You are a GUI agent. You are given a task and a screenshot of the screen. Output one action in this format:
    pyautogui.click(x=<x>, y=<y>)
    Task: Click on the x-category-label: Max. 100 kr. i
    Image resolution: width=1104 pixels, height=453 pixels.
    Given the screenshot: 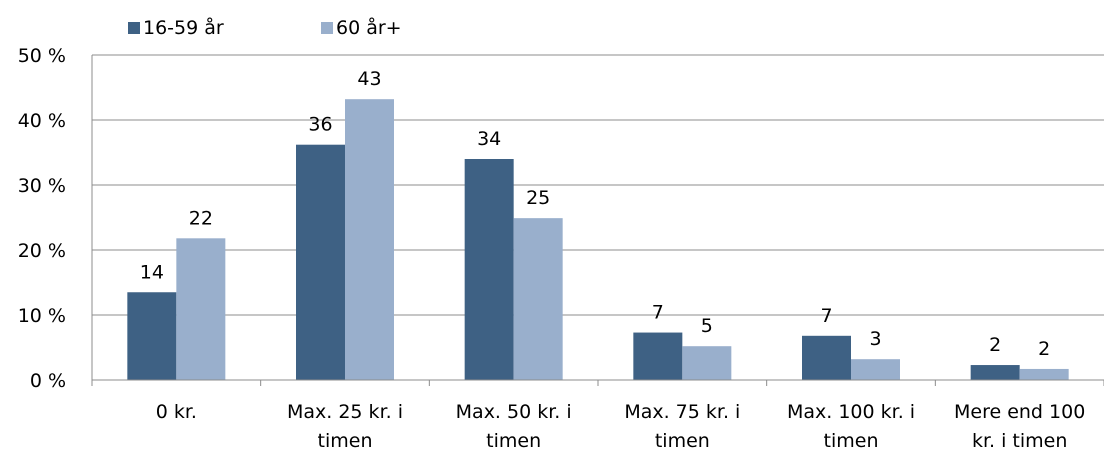 What is the action you would take?
    pyautogui.click(x=851, y=412)
    